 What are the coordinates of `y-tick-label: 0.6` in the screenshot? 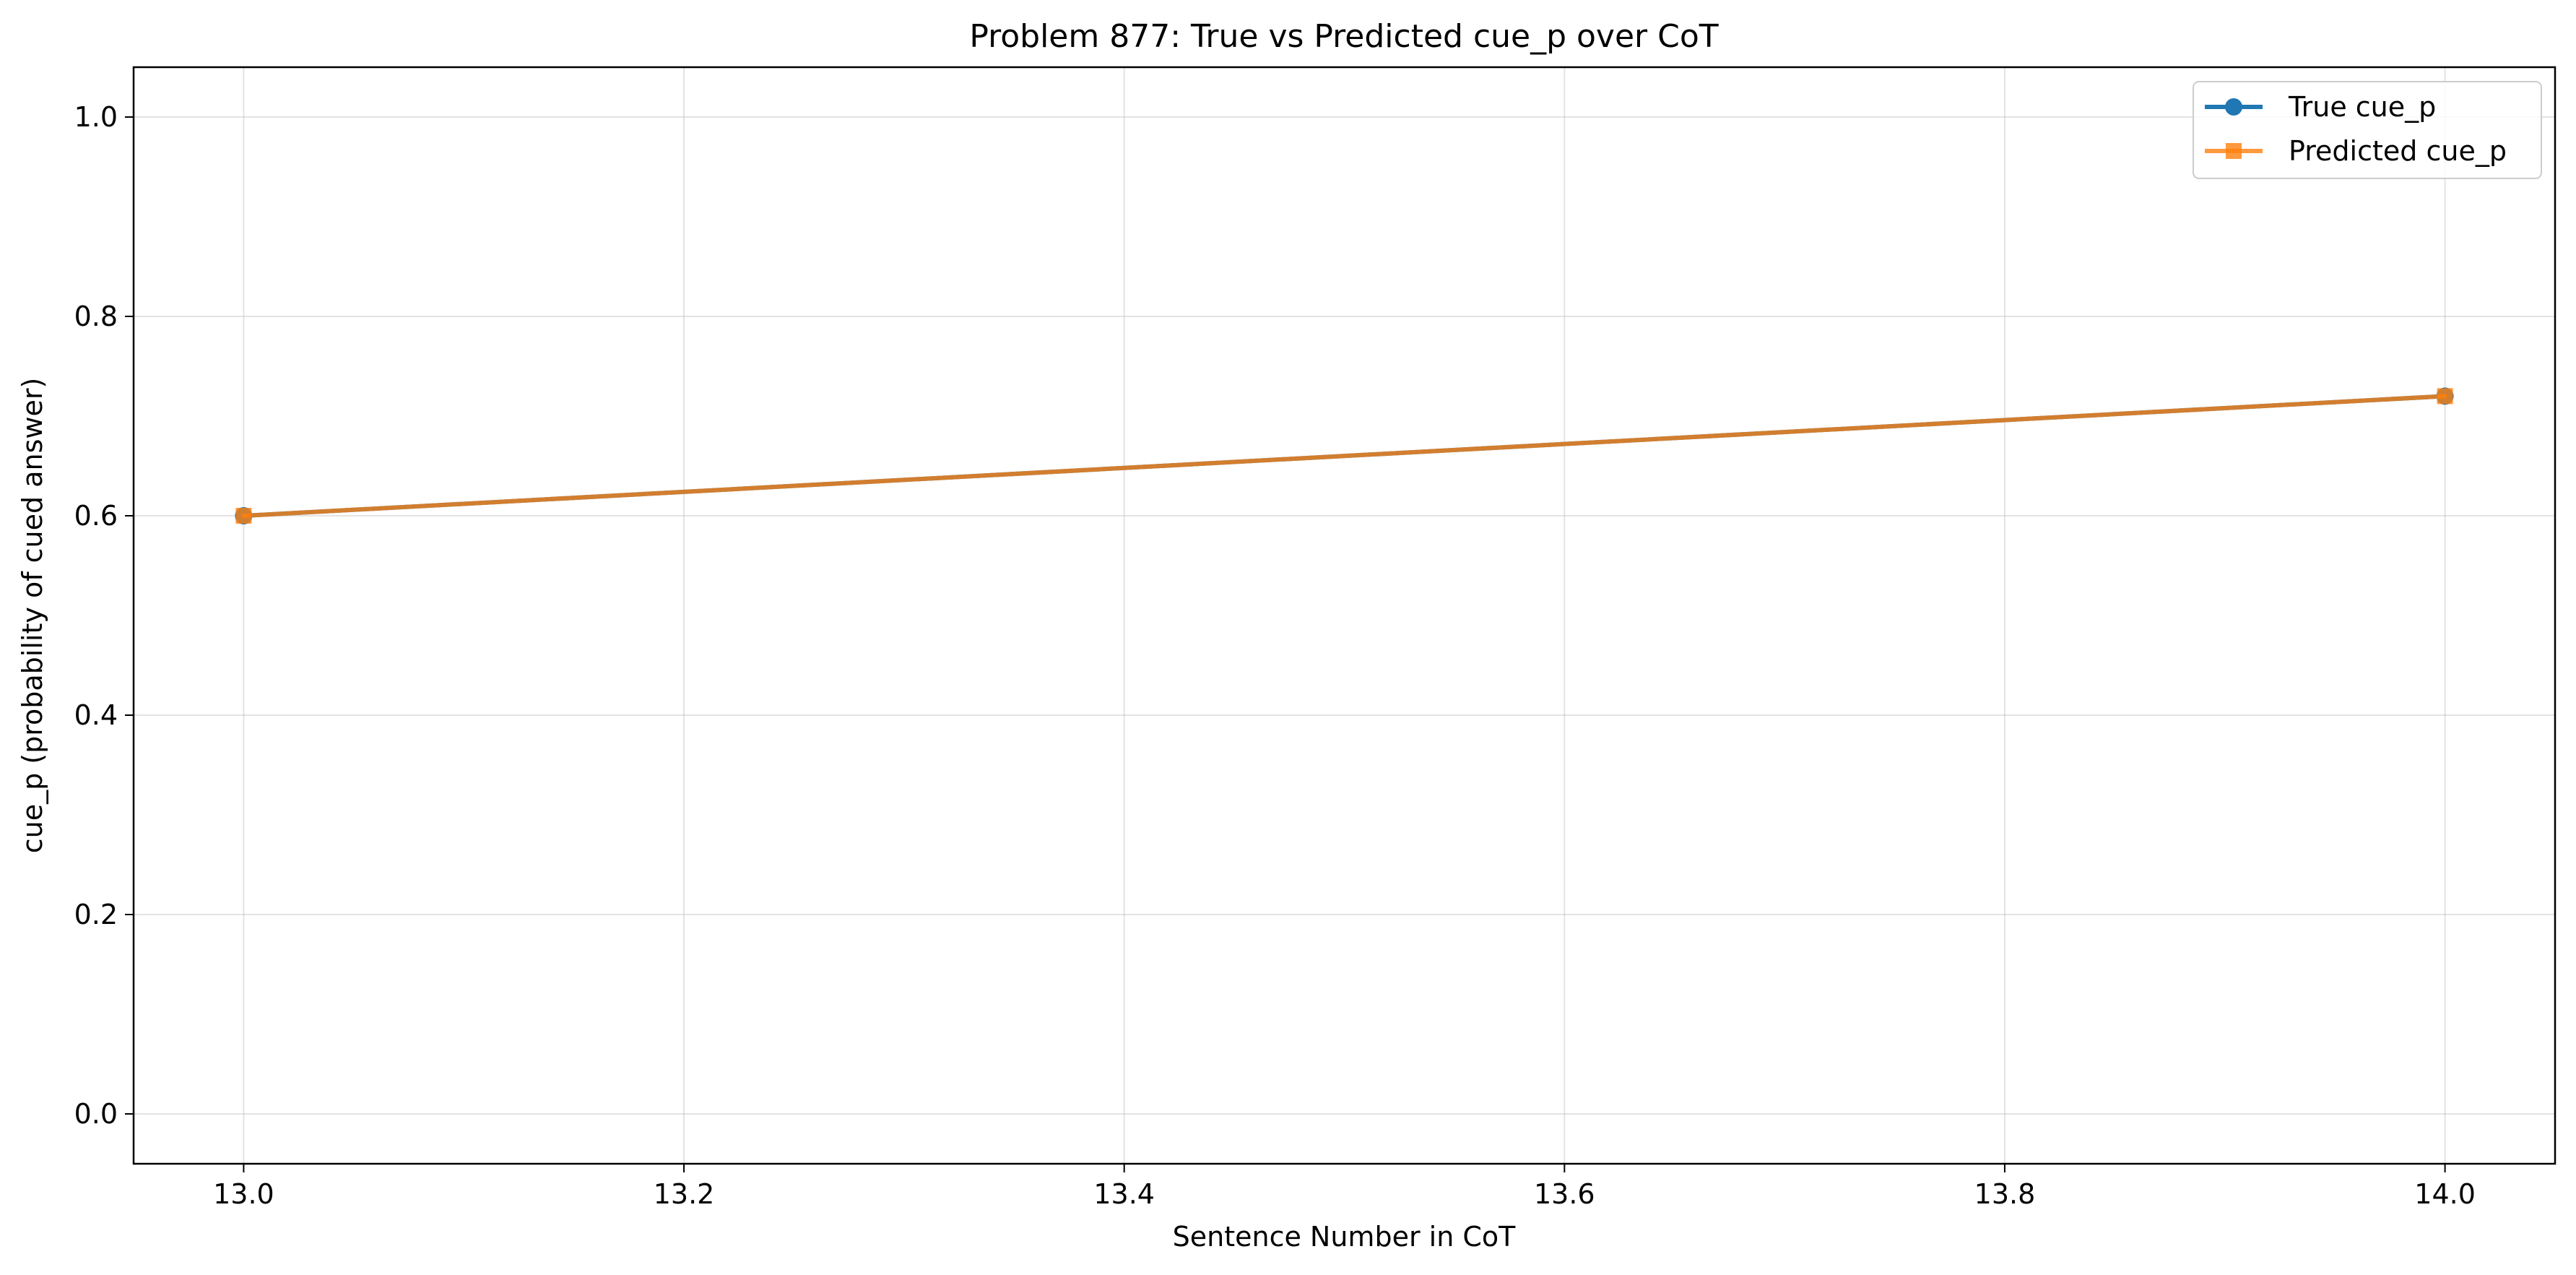 It's located at (96, 516).